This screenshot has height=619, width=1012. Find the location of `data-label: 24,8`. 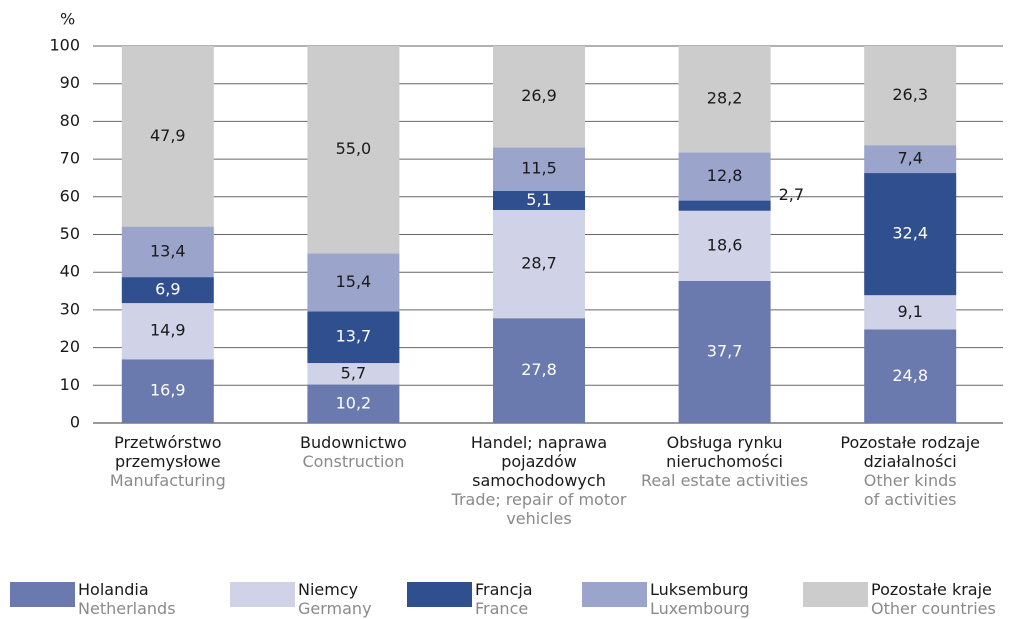

data-label: 24,8 is located at coordinates (910, 375).